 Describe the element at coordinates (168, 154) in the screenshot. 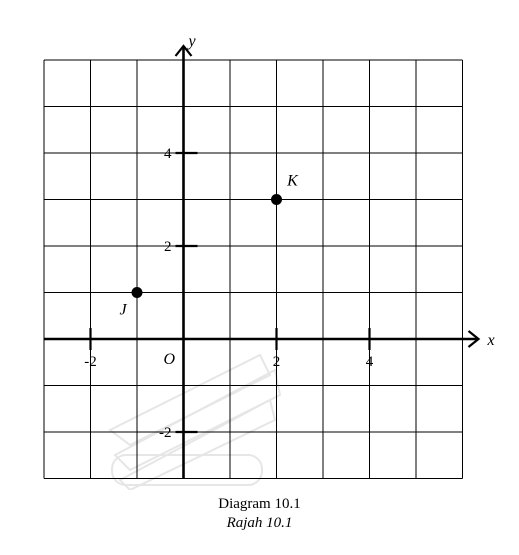

I see `y-tick-label: 4` at that location.